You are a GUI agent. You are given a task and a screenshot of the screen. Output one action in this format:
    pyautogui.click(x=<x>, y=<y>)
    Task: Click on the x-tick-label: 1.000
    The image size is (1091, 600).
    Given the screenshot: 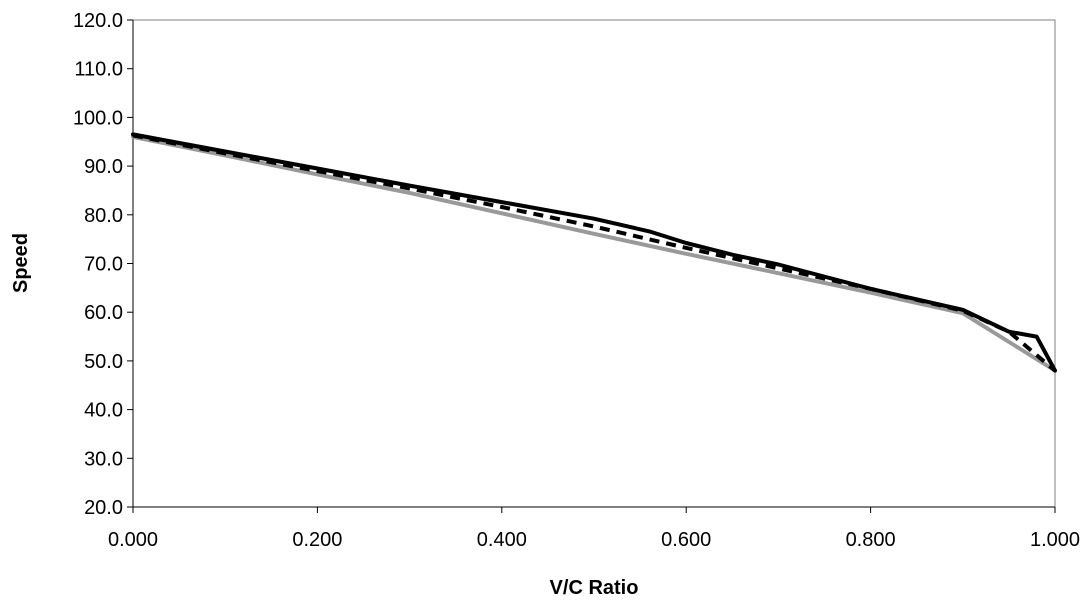 What is the action you would take?
    pyautogui.click(x=1055, y=540)
    